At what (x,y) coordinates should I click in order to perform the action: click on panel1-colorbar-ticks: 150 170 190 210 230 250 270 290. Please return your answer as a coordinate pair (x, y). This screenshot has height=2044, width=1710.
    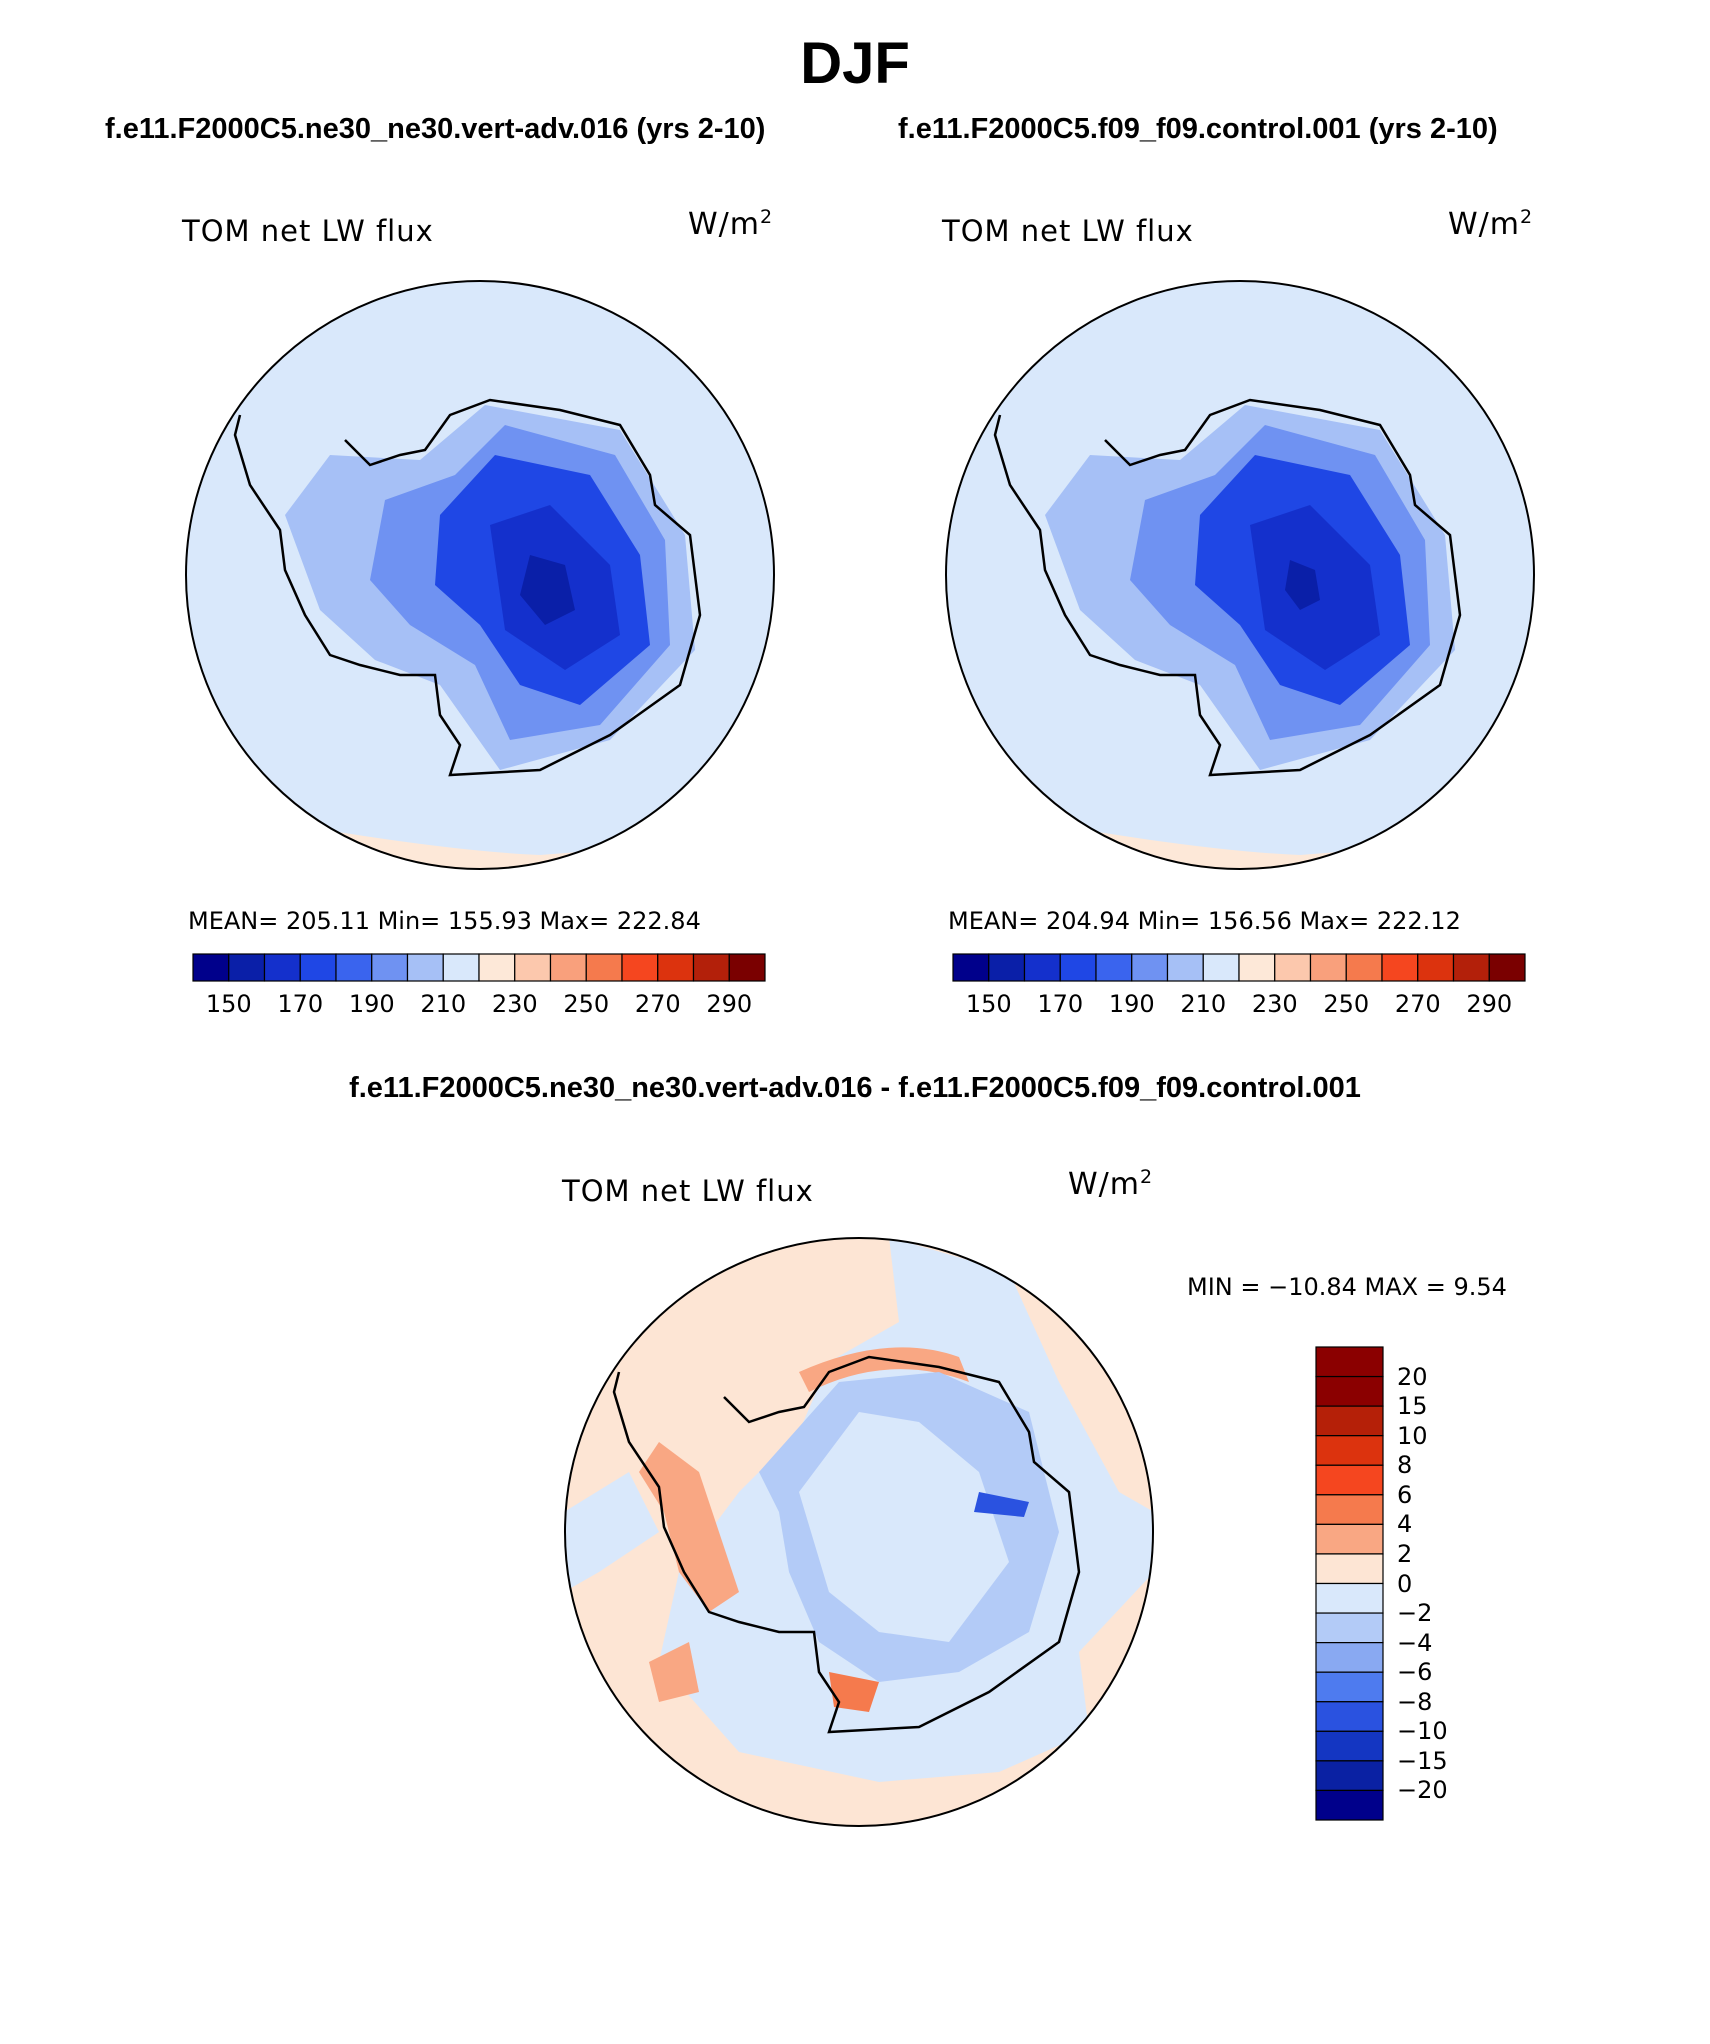
    Looking at the image, I should click on (479, 1005).